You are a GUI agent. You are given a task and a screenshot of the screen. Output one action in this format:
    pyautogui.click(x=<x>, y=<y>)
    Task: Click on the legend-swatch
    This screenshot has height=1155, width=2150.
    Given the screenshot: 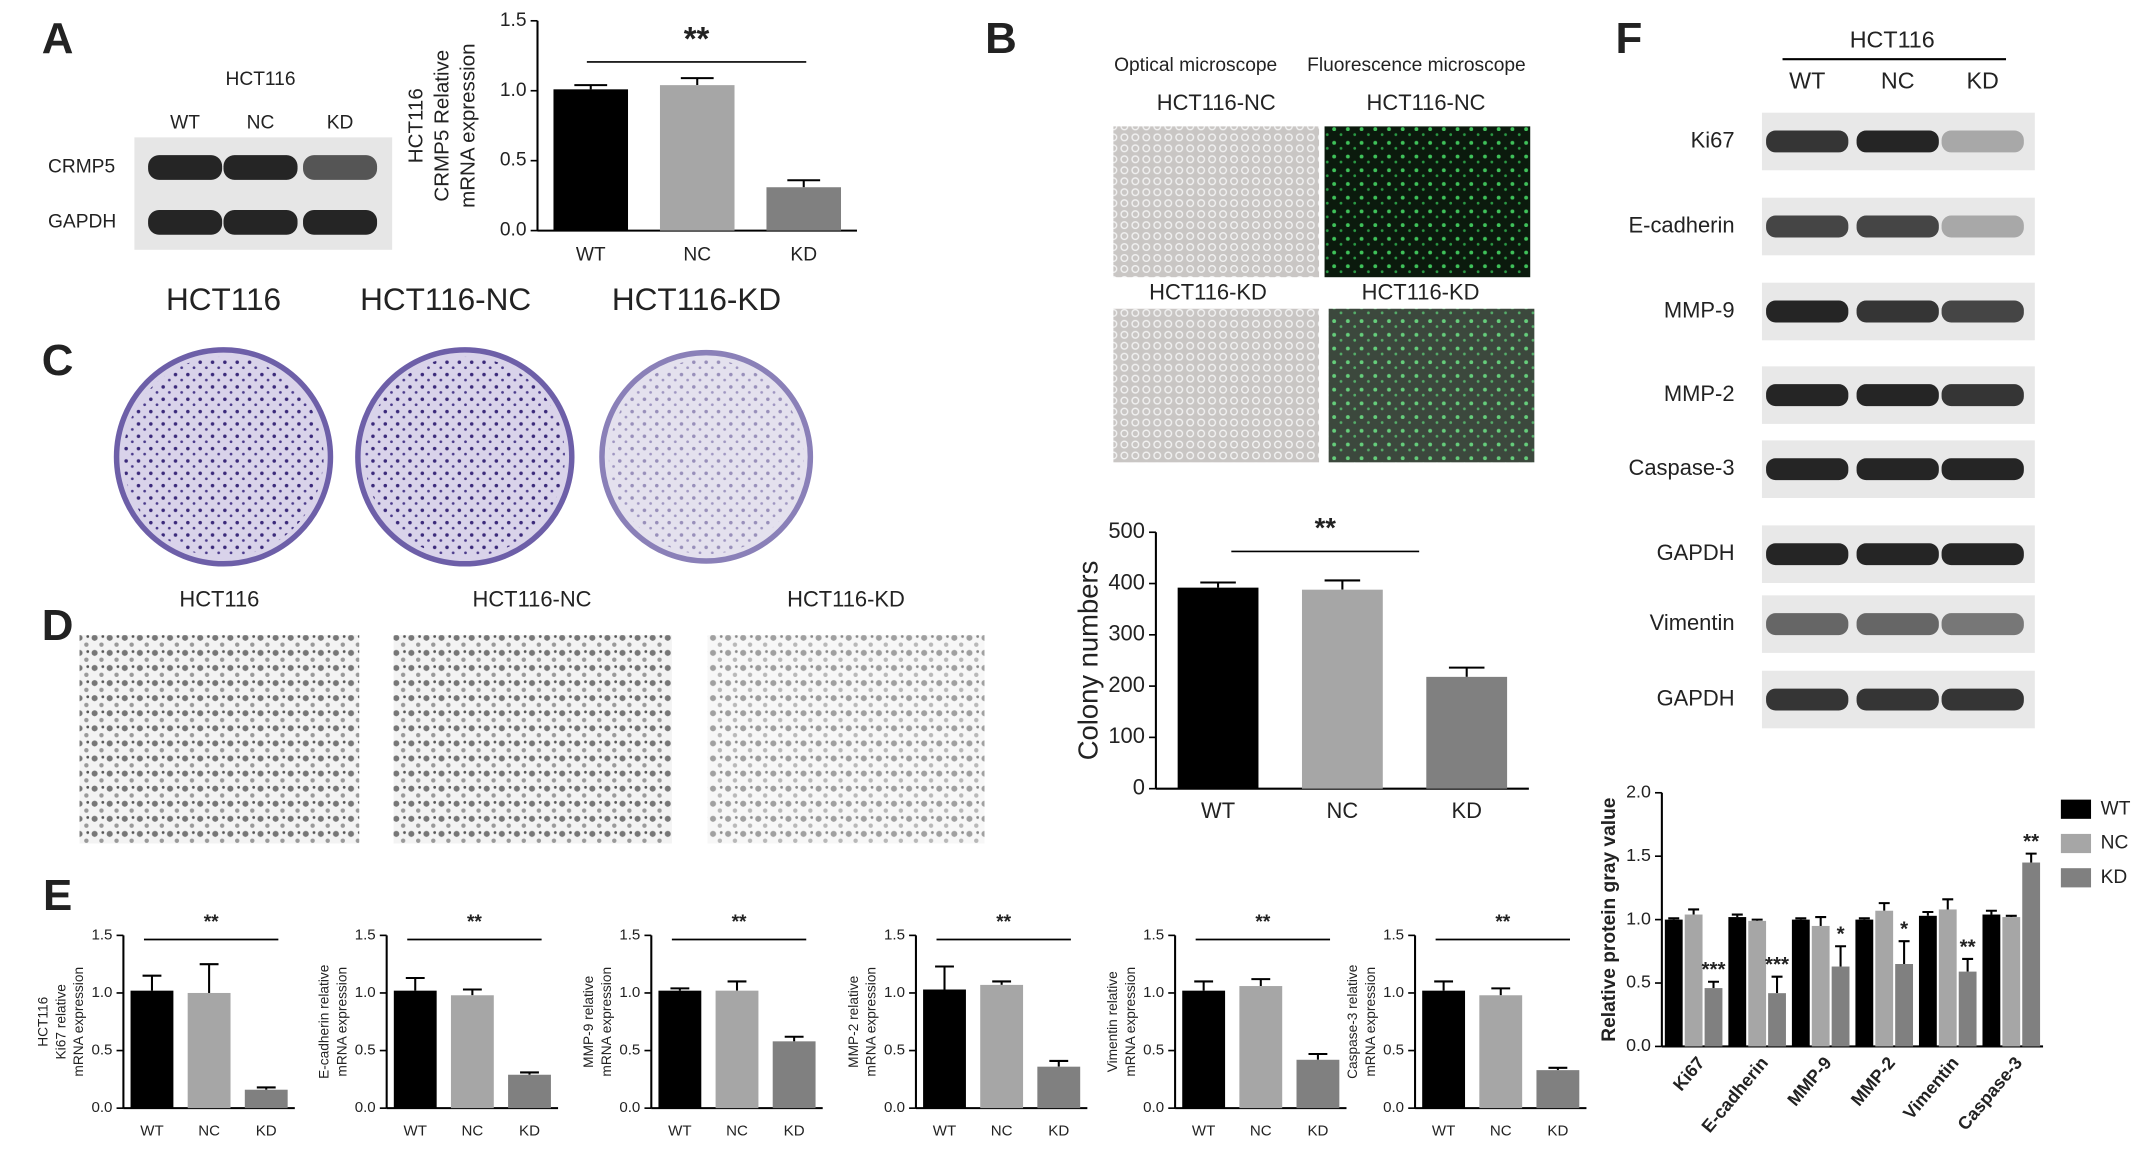 What is the action you would take?
    pyautogui.click(x=2076, y=809)
    